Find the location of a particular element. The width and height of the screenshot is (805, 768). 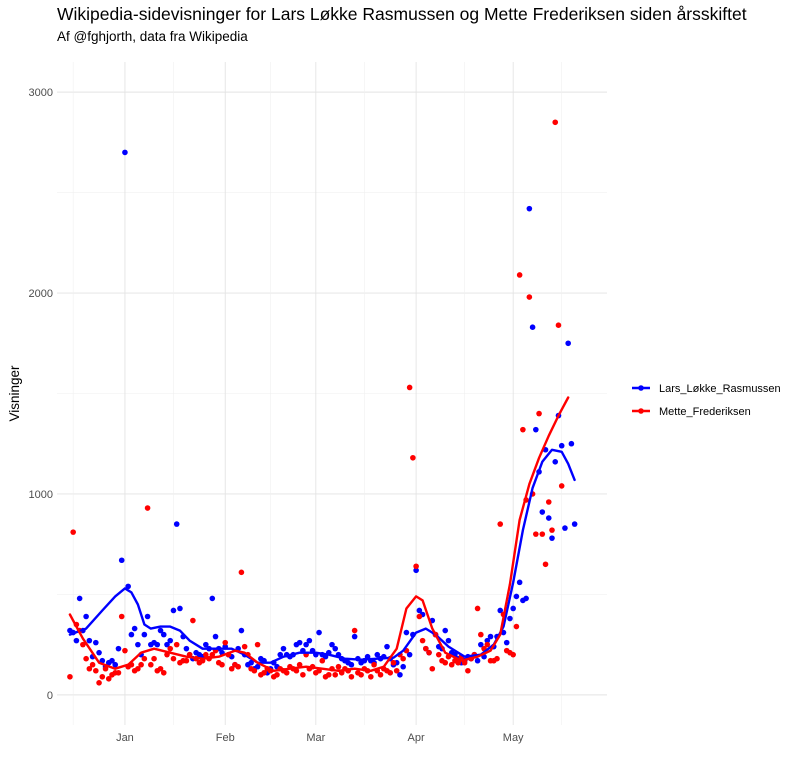

y-tick-label: 2000 is located at coordinates (41, 294).